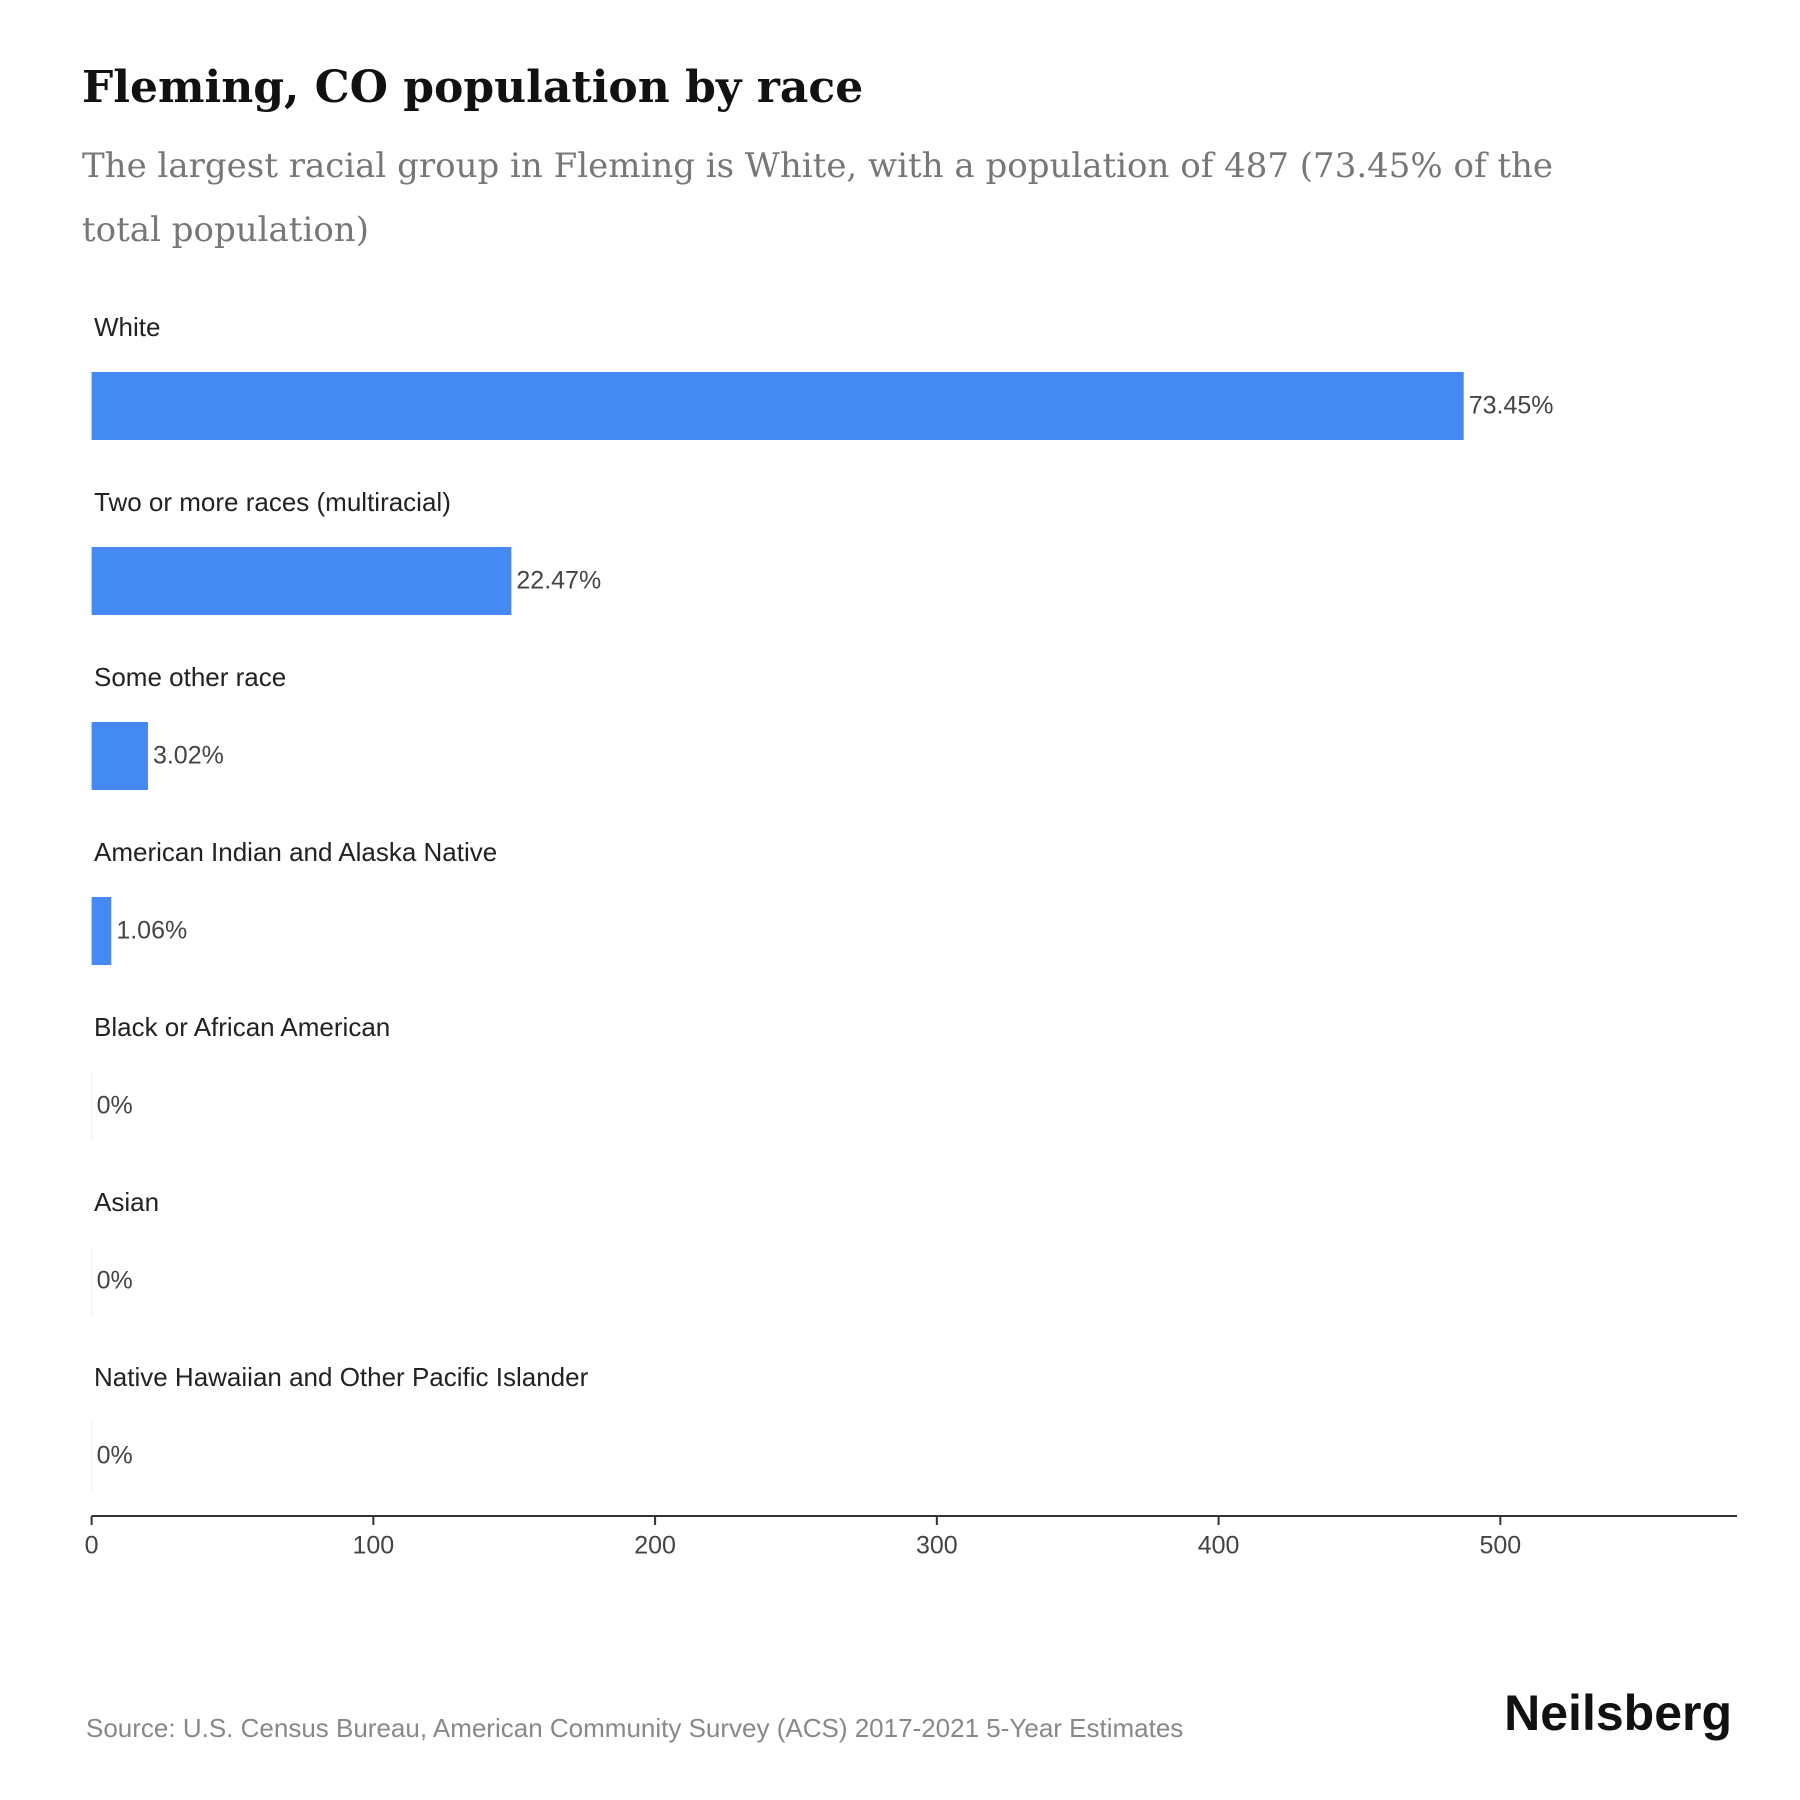  Describe the element at coordinates (937, 1546) in the screenshot. I see `x-tick-label: 300` at that location.